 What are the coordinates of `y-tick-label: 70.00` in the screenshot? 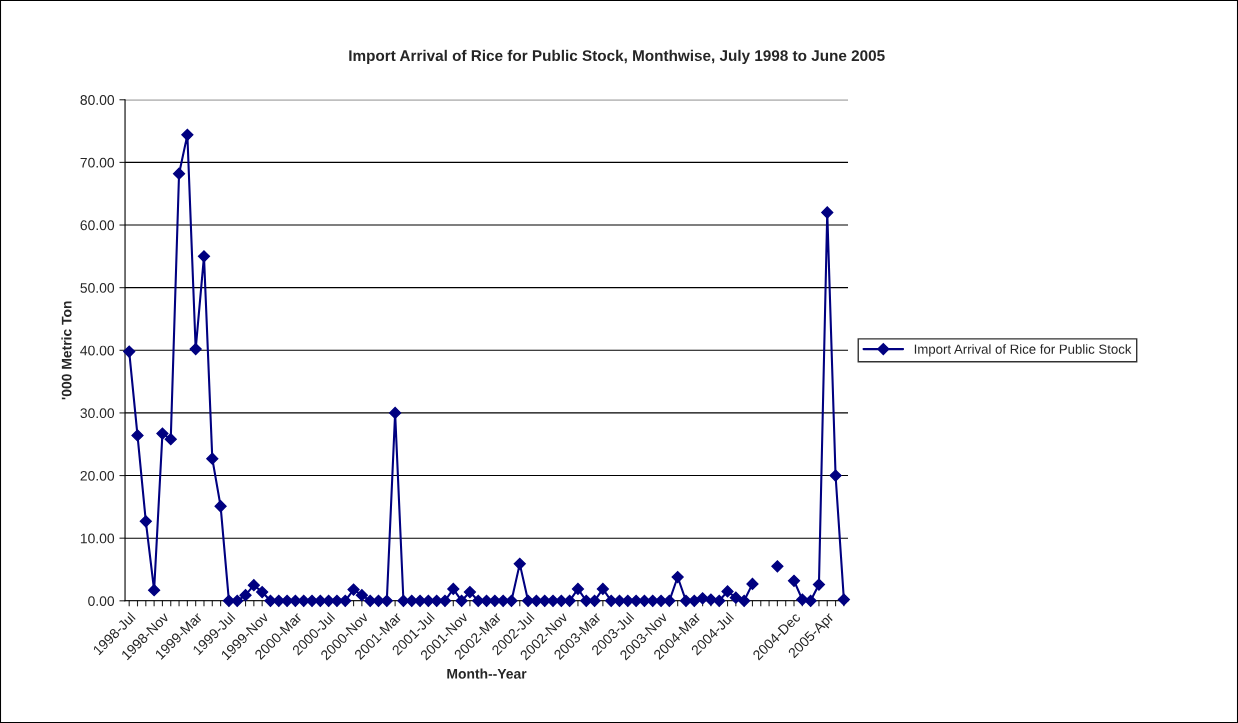 It's located at (97, 162).